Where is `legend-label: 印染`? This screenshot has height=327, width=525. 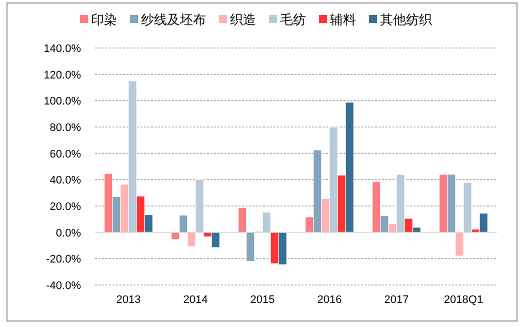 legend-label: 印染 is located at coordinates (104, 19).